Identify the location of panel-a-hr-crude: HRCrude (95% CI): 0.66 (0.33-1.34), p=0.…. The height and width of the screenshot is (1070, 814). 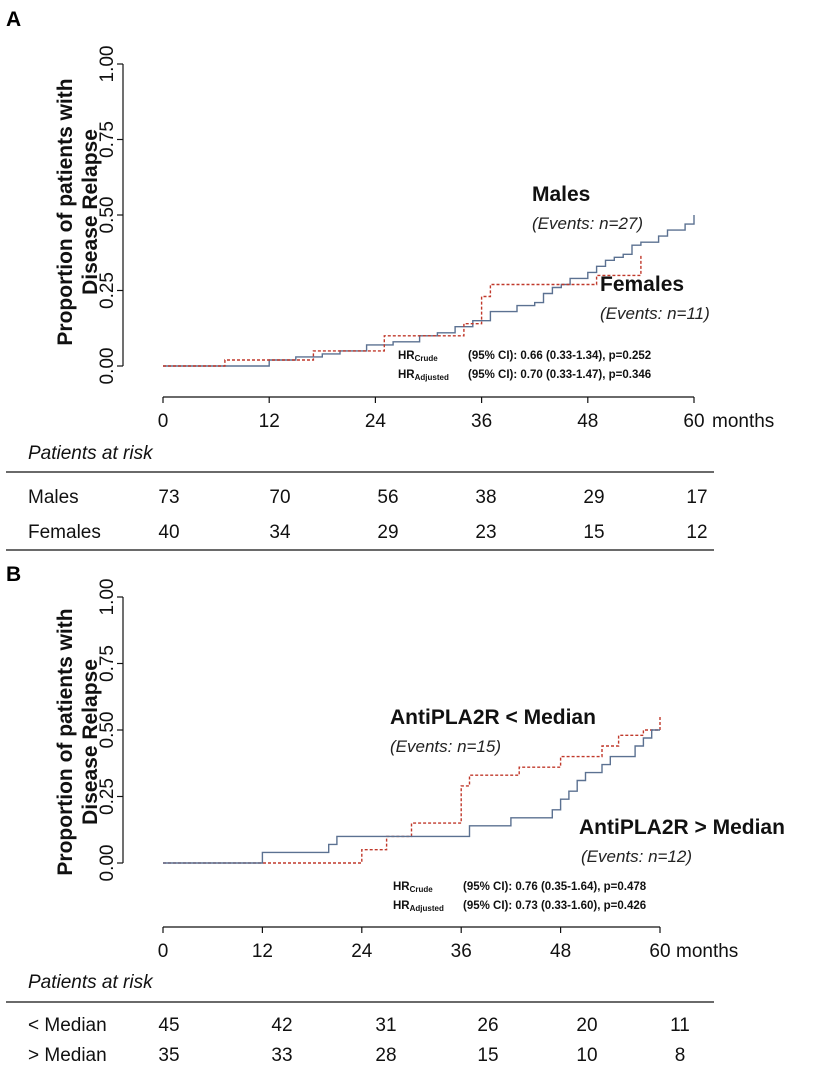
(524, 356).